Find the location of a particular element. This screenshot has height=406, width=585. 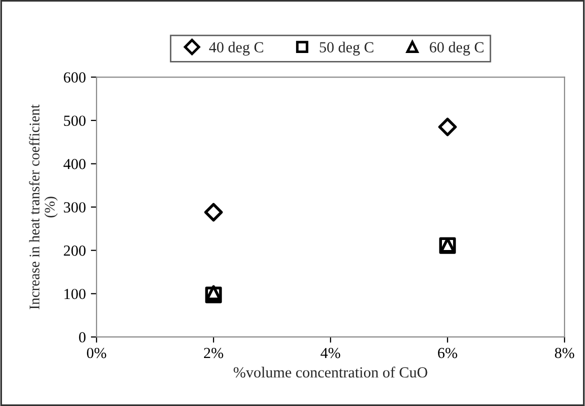

x-tick-label: 4% is located at coordinates (330, 353).